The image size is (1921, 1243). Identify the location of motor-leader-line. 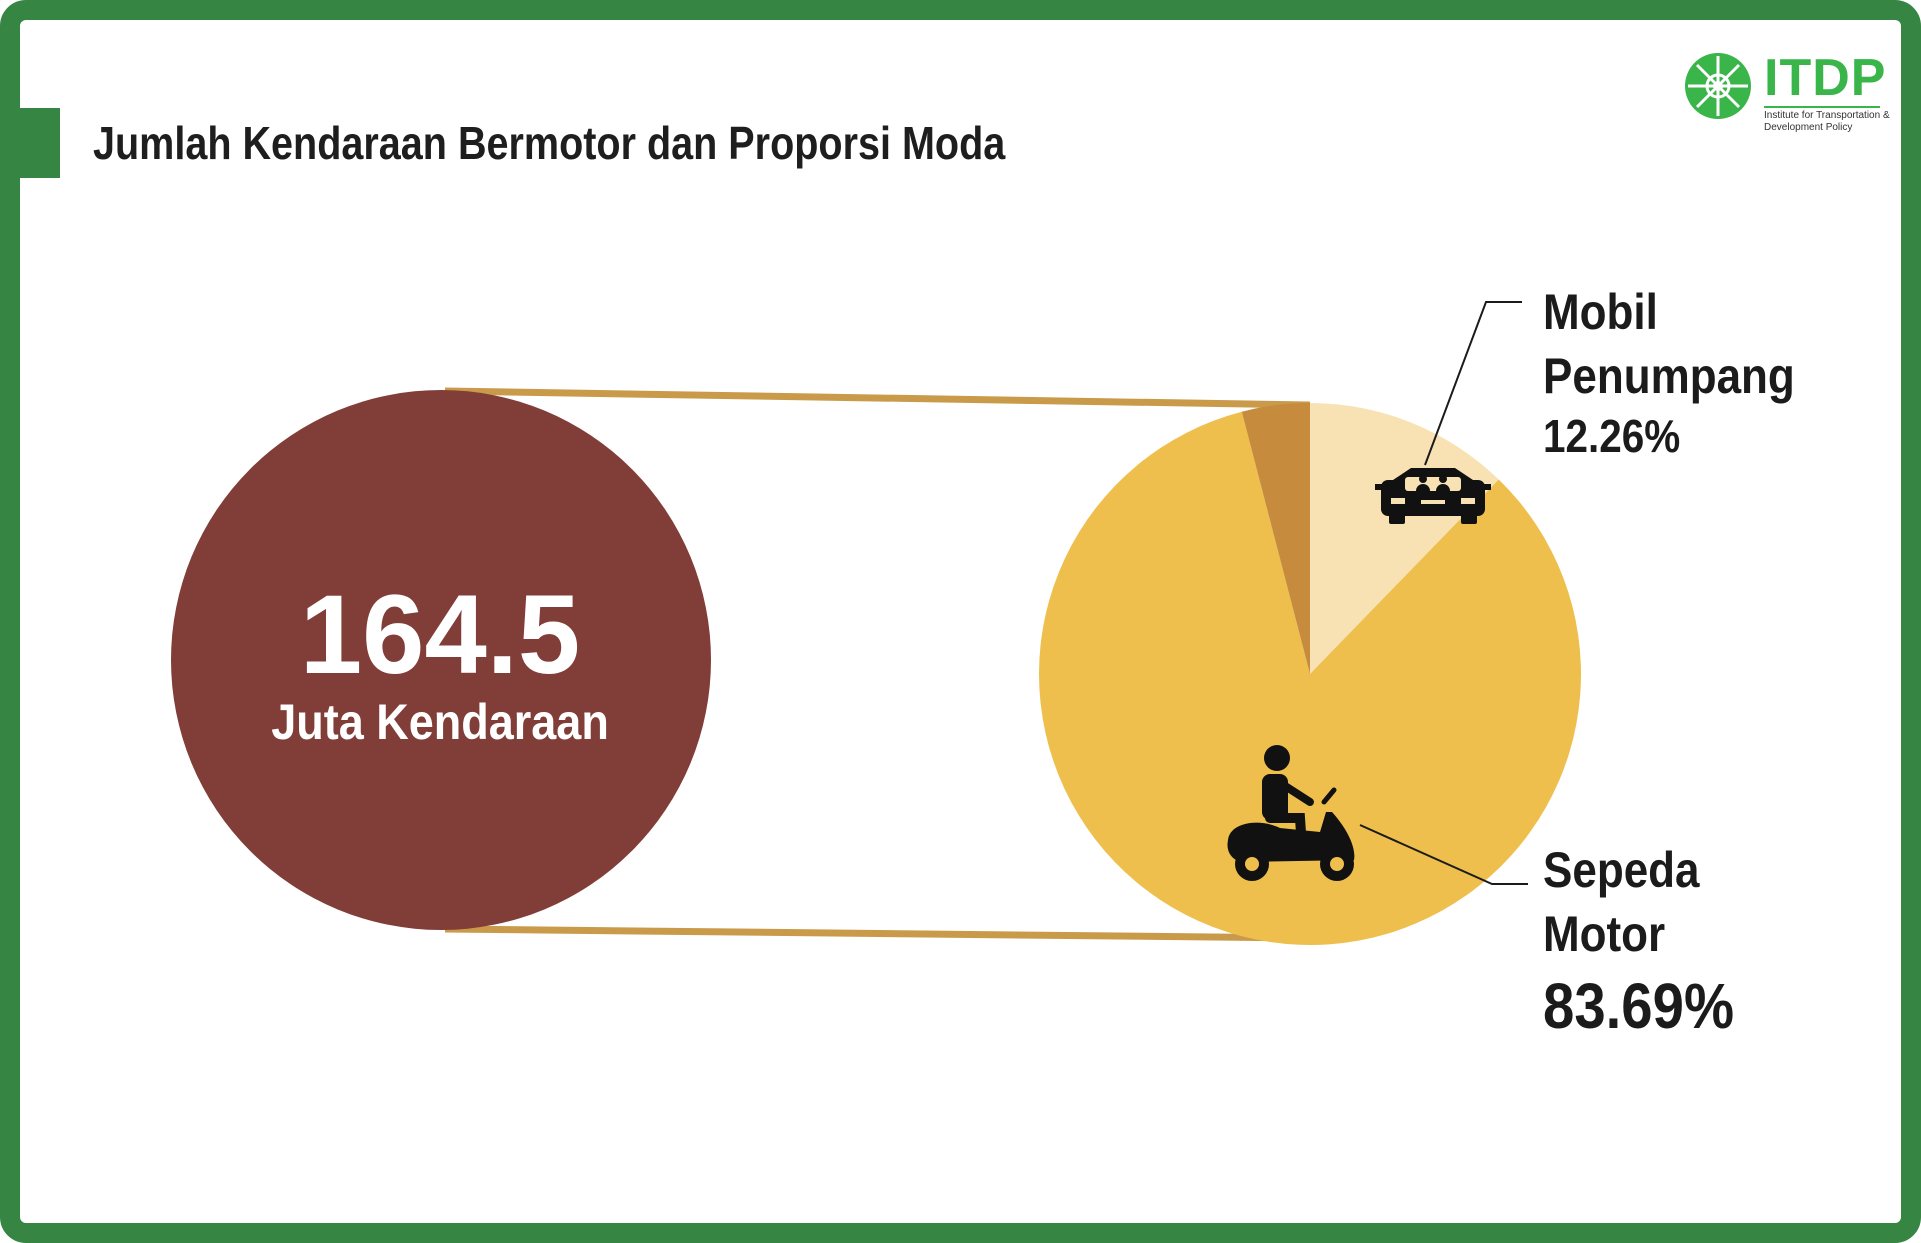
(1443, 854).